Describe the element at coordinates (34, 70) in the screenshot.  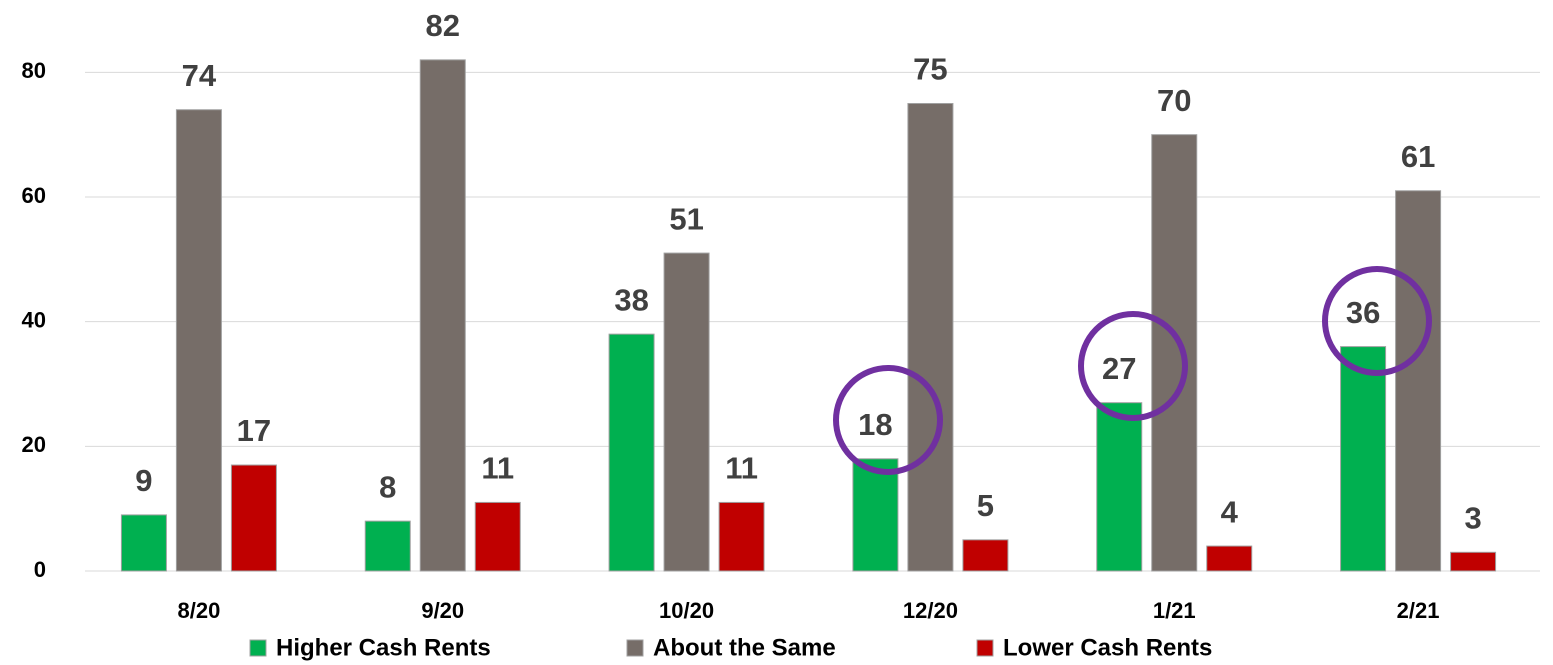
I see `y-tick-label: 80` at that location.